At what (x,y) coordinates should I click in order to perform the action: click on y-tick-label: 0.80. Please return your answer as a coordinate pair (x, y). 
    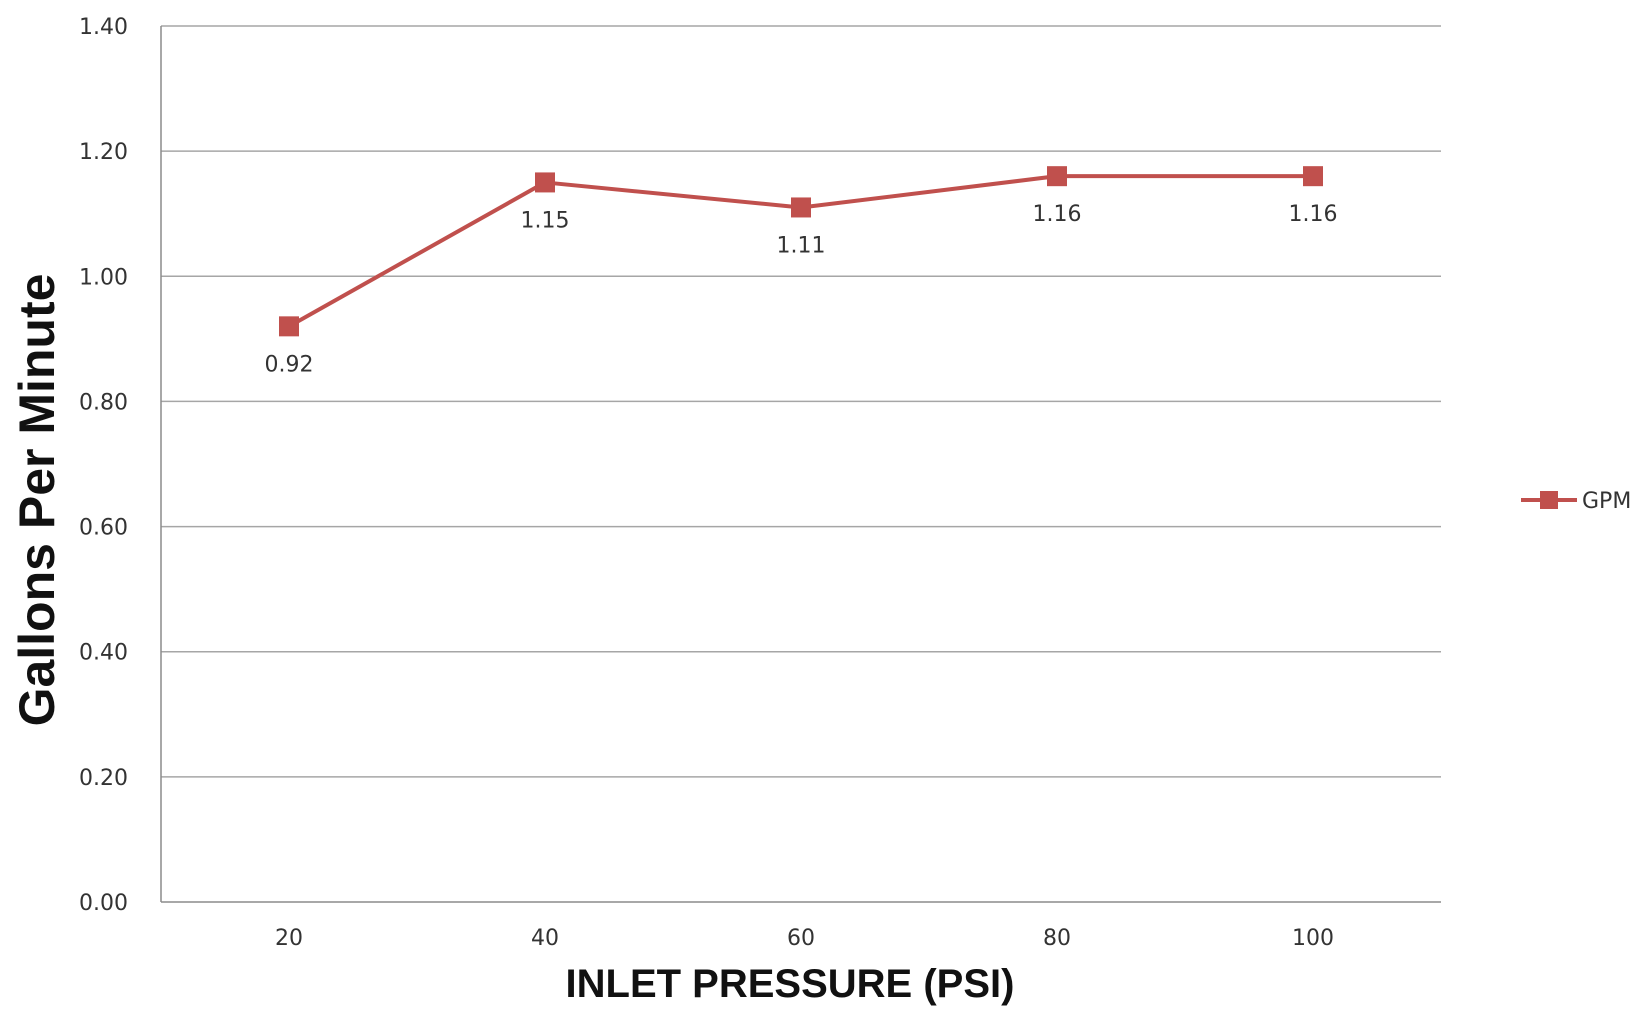
    Looking at the image, I should click on (103, 402).